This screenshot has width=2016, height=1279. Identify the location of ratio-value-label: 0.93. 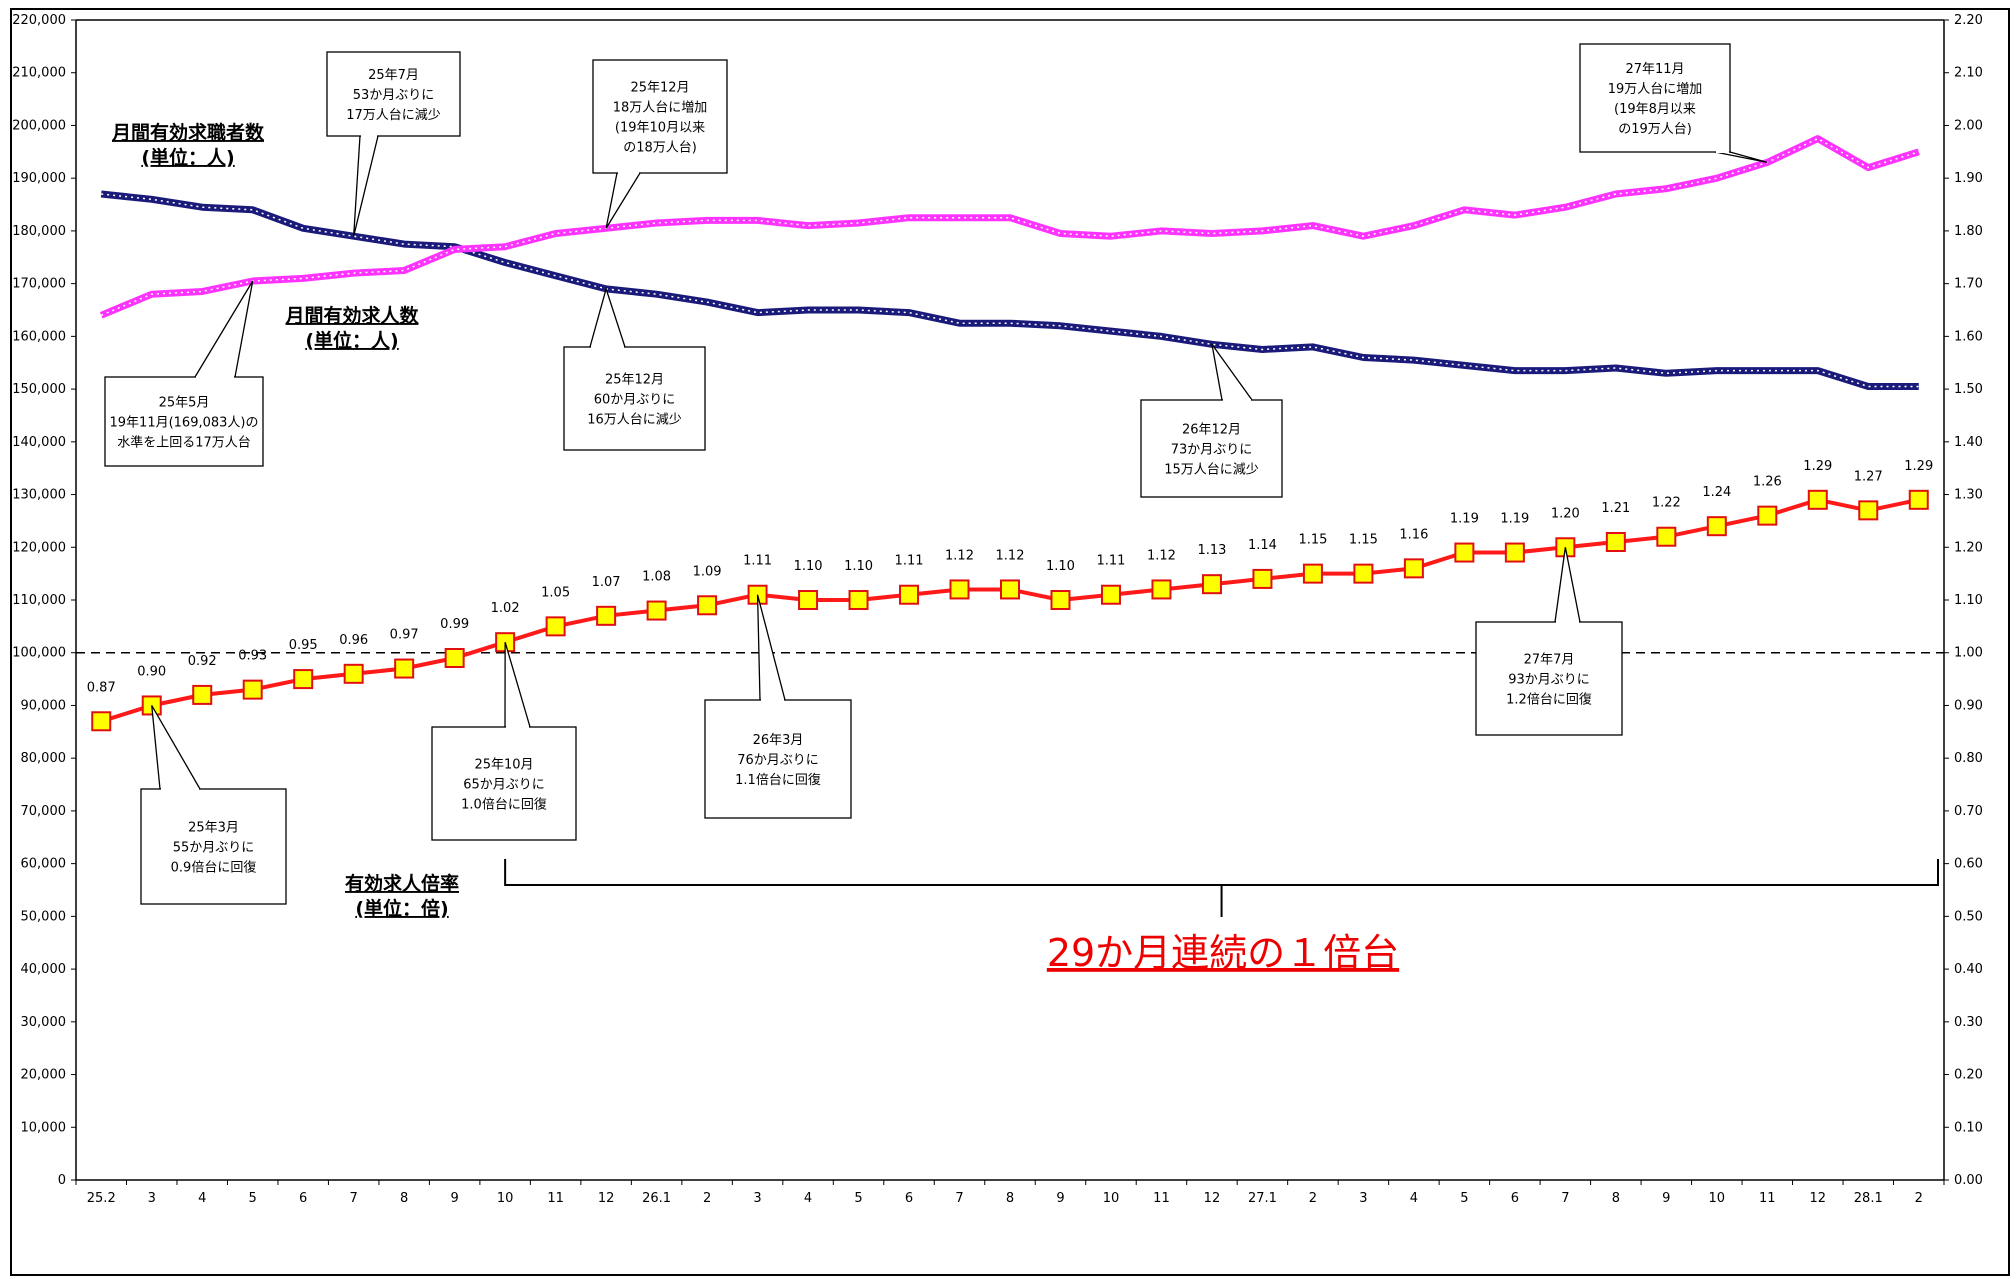
(252, 656).